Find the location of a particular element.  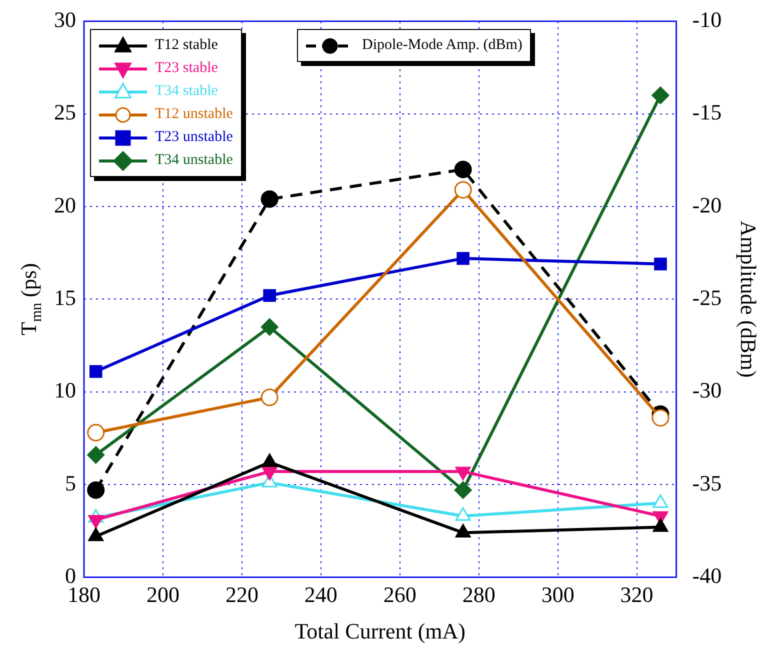

x-tick-label: 240 is located at coordinates (321, 595).